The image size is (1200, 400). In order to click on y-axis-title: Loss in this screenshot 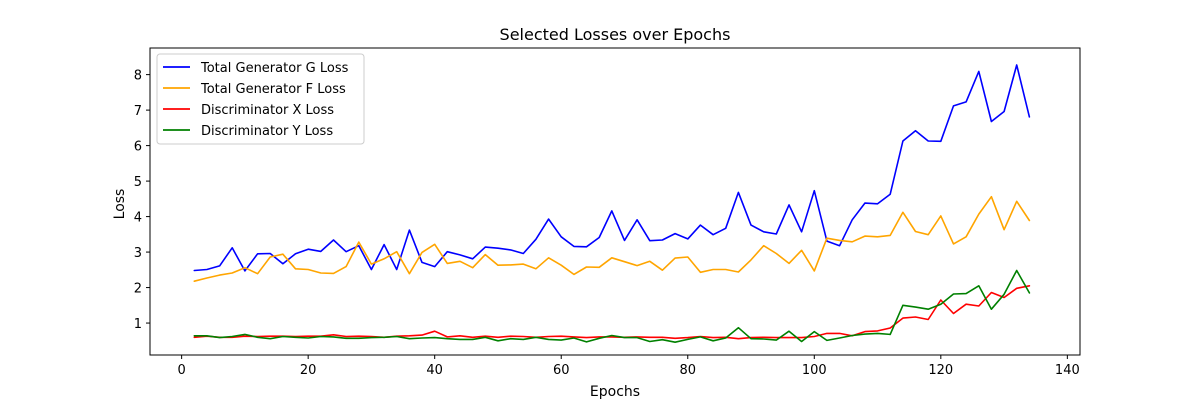, I will do `click(120, 204)`.